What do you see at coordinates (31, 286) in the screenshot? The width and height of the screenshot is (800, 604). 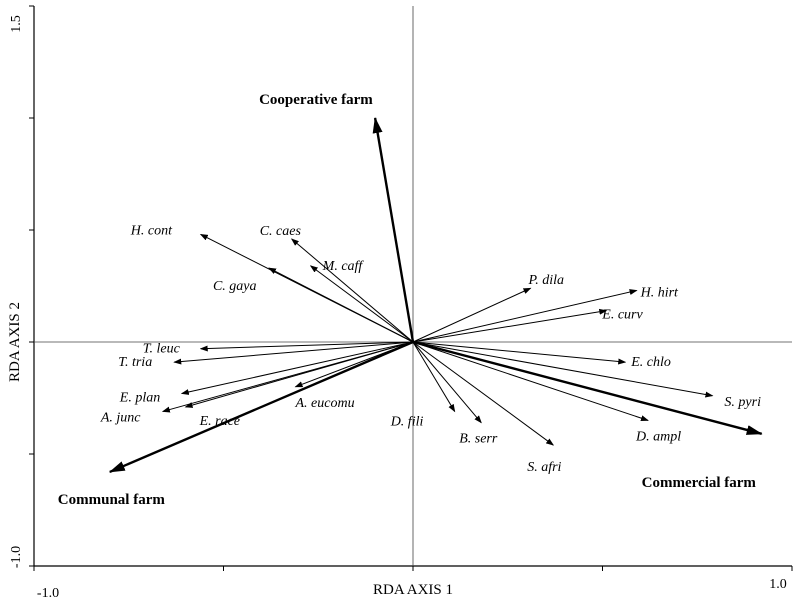 I see `y-axis-ticks` at bounding box center [31, 286].